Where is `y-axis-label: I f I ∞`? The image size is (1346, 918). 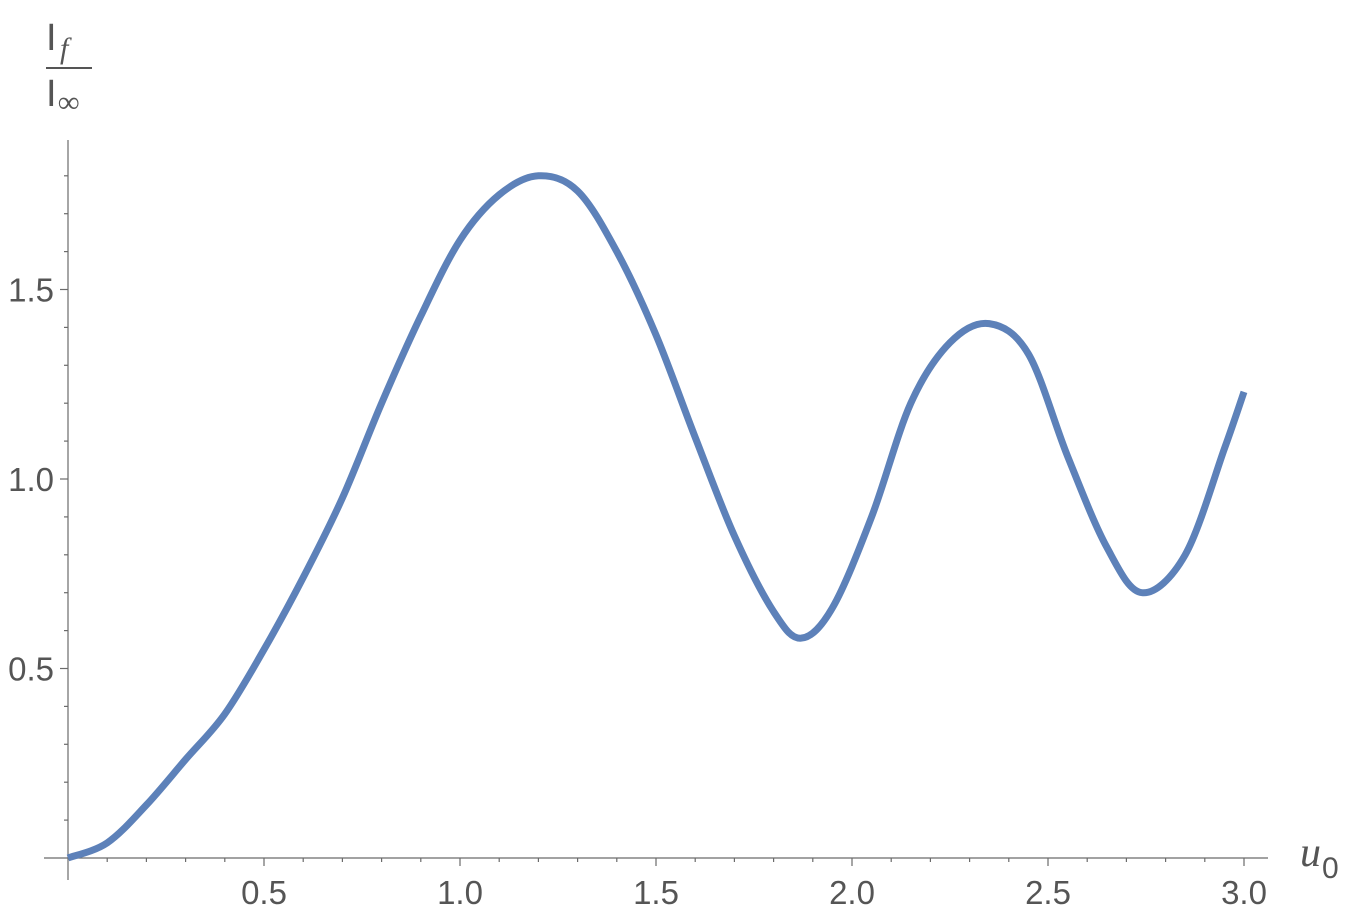
y-axis-label: I f I ∞ is located at coordinates (69, 68).